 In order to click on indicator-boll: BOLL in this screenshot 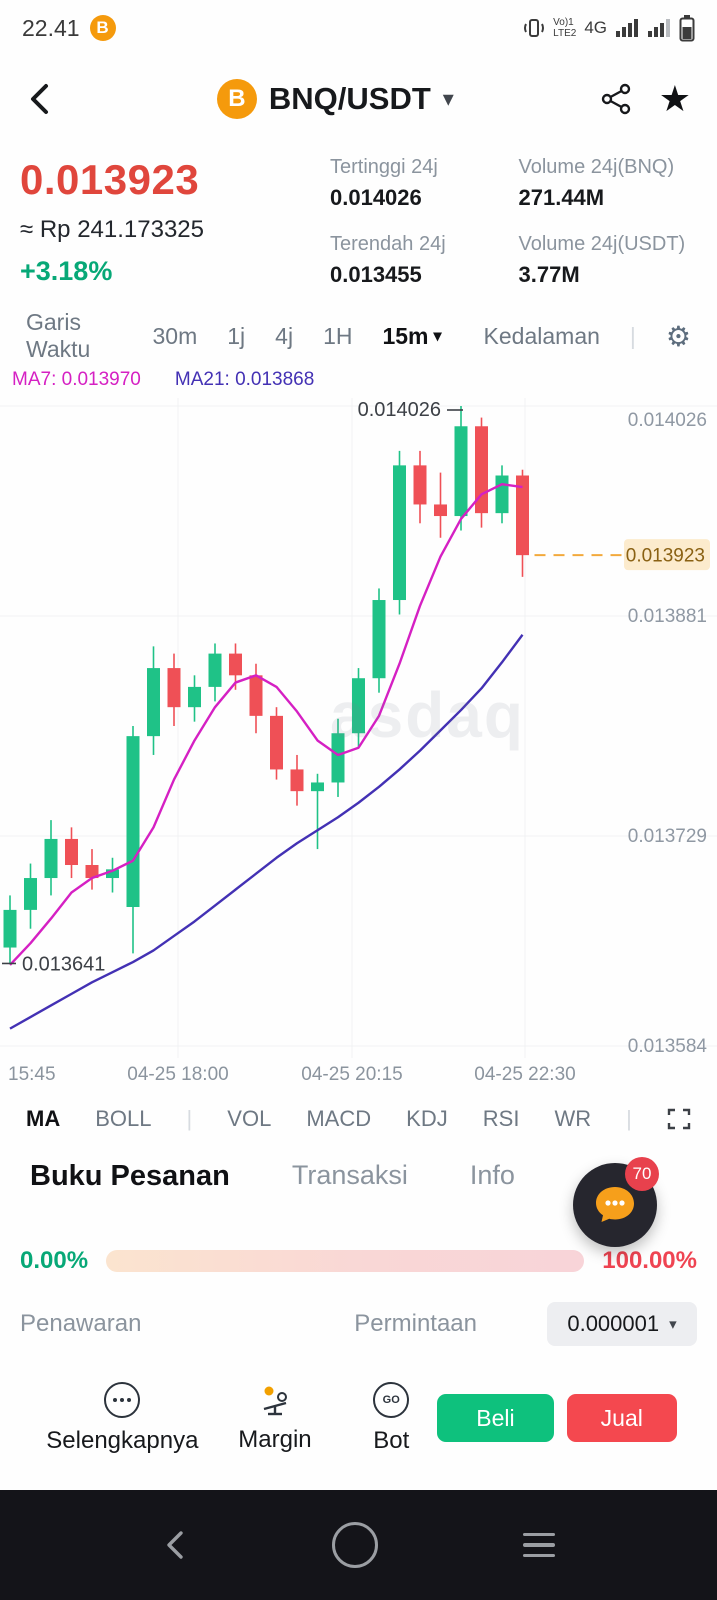, I will do `click(123, 1118)`.